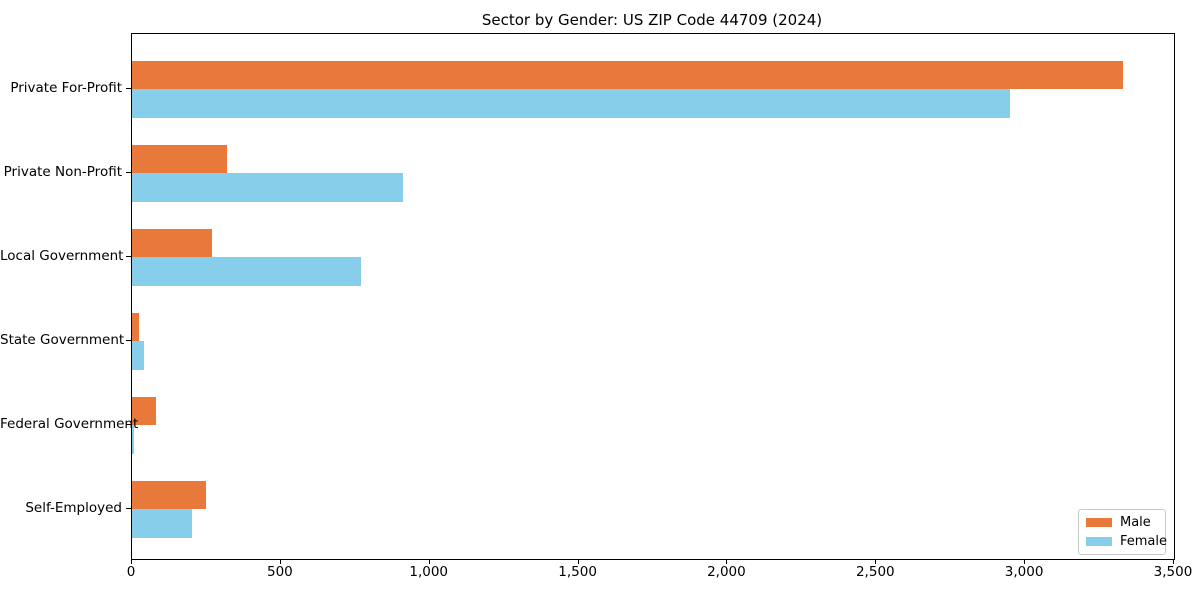  Describe the element at coordinates (69, 424) in the screenshot. I see `y-axis-category-label: Federal Government` at that location.